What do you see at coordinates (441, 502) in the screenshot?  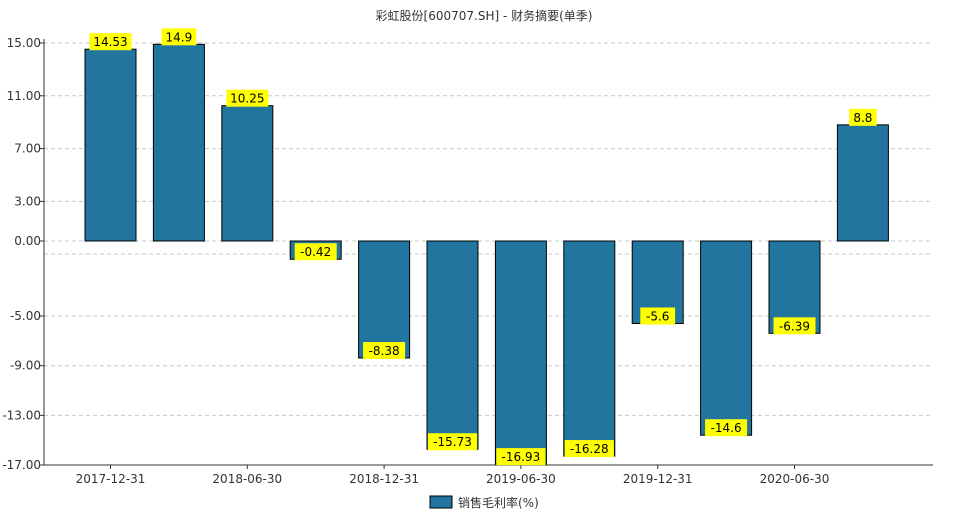 I see `legend-swatch` at bounding box center [441, 502].